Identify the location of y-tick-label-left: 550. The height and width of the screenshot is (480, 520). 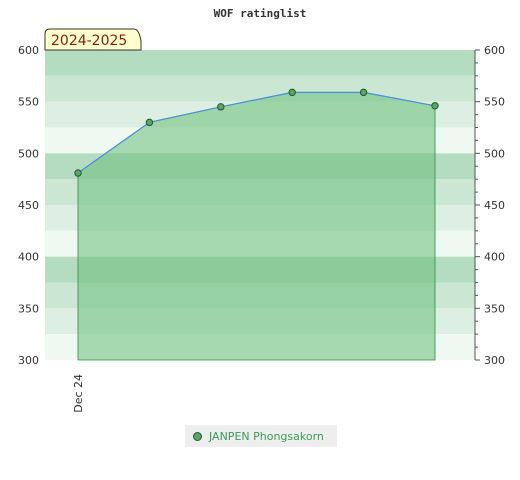
(28, 102).